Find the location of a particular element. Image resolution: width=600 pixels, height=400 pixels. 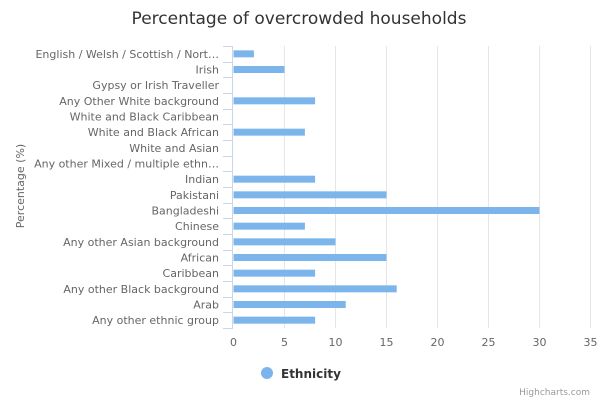

x-tick-label: 20 is located at coordinates (438, 342).